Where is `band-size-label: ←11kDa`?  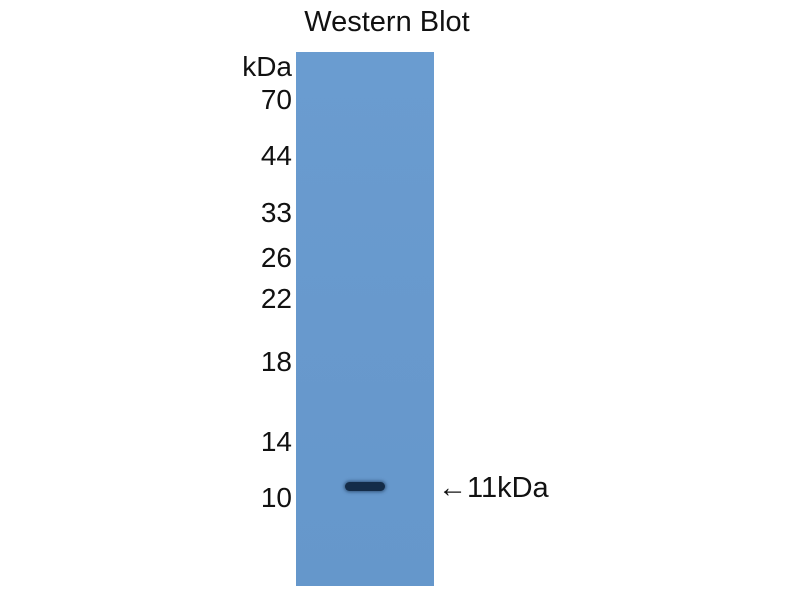
band-size-label: ←11kDa is located at coordinates (493, 488).